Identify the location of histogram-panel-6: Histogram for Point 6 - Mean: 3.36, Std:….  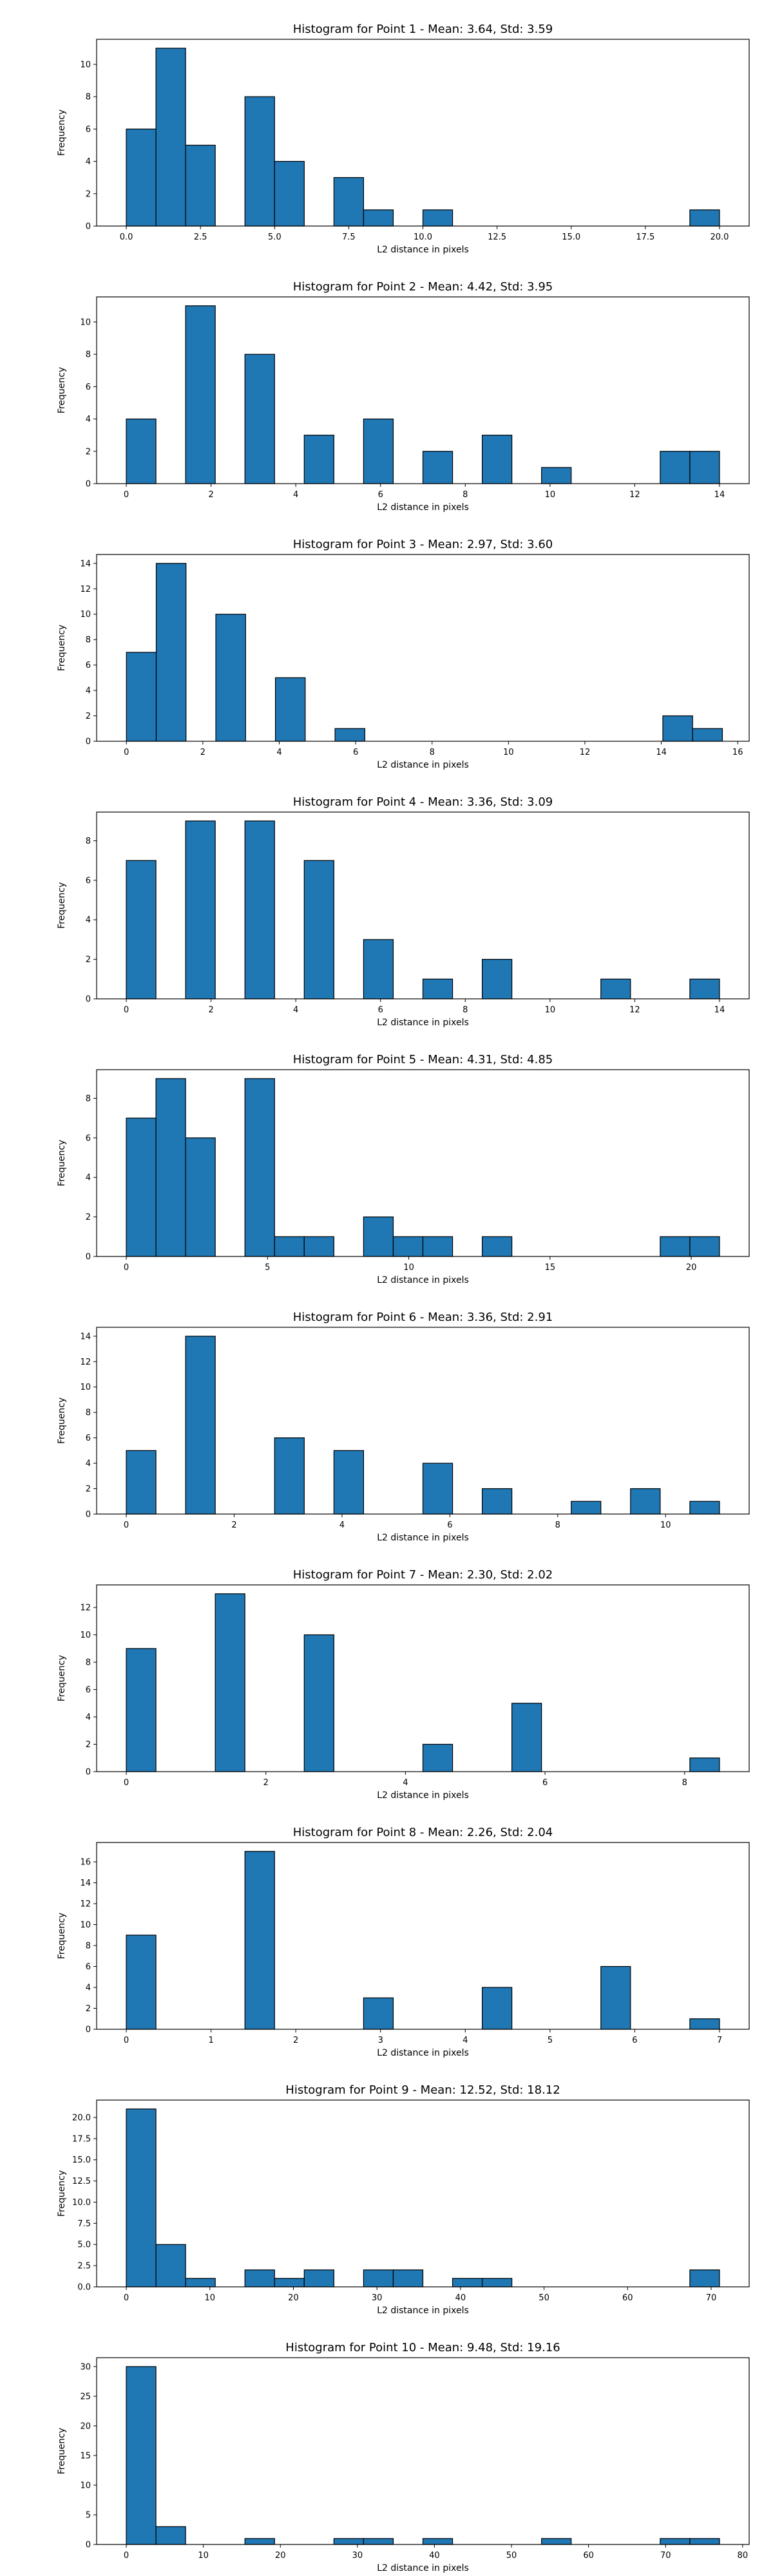
(403, 1427).